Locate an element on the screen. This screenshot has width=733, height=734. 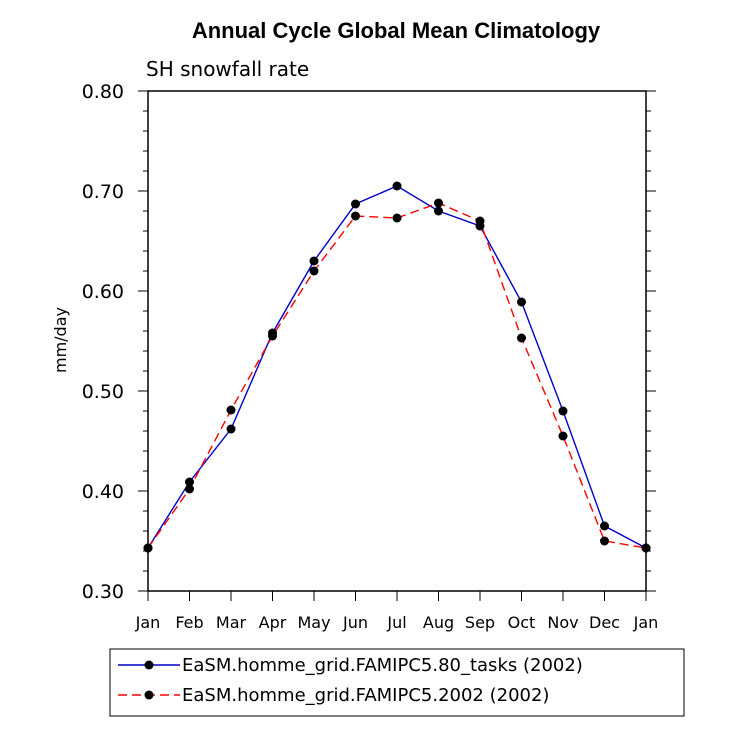
y-tick-label: 0.60 is located at coordinates (103, 292).